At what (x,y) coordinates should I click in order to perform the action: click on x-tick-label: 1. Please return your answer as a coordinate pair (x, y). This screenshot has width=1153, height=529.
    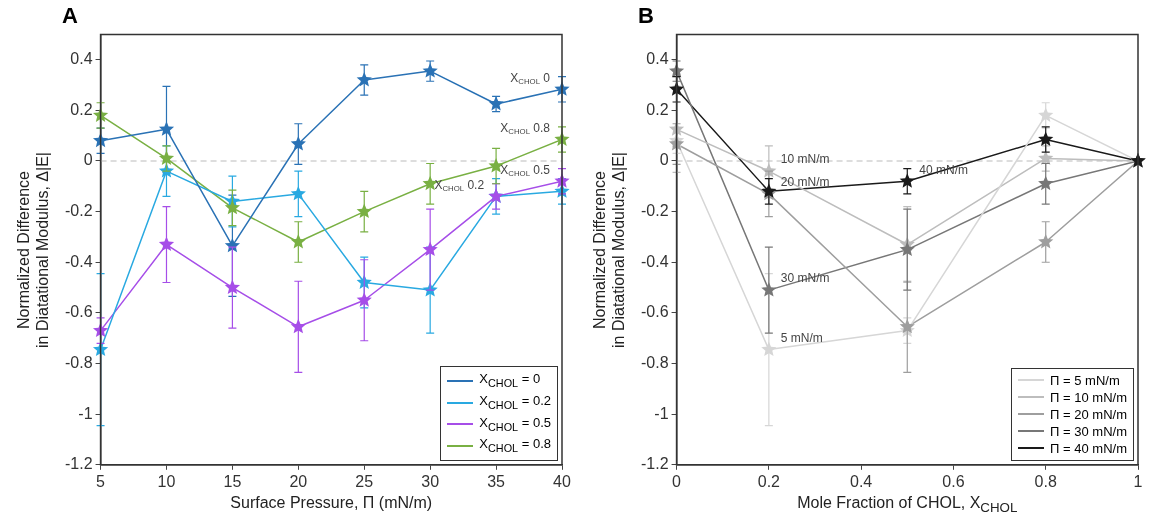
    Looking at the image, I should click on (1138, 481).